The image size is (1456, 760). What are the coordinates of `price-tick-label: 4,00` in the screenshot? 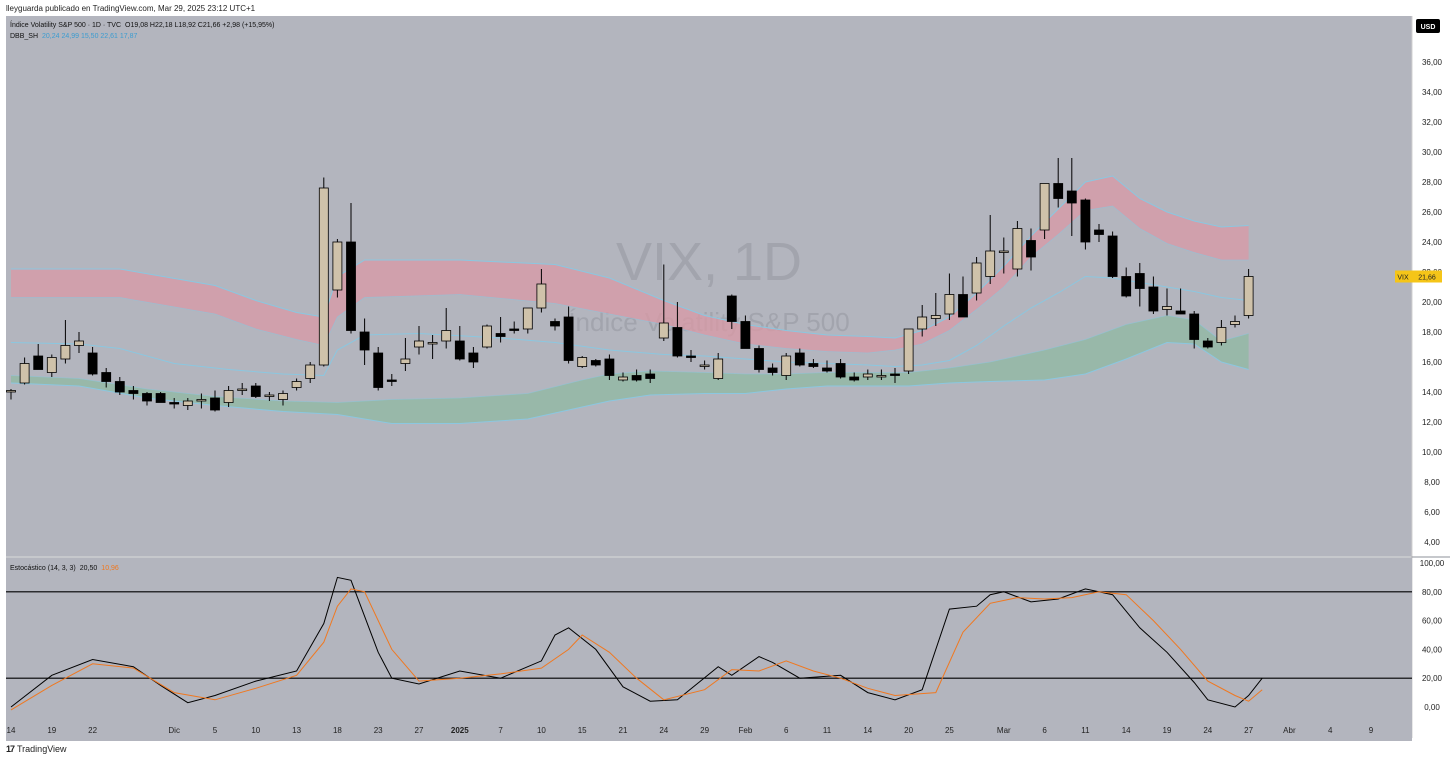 It's located at (1432, 542).